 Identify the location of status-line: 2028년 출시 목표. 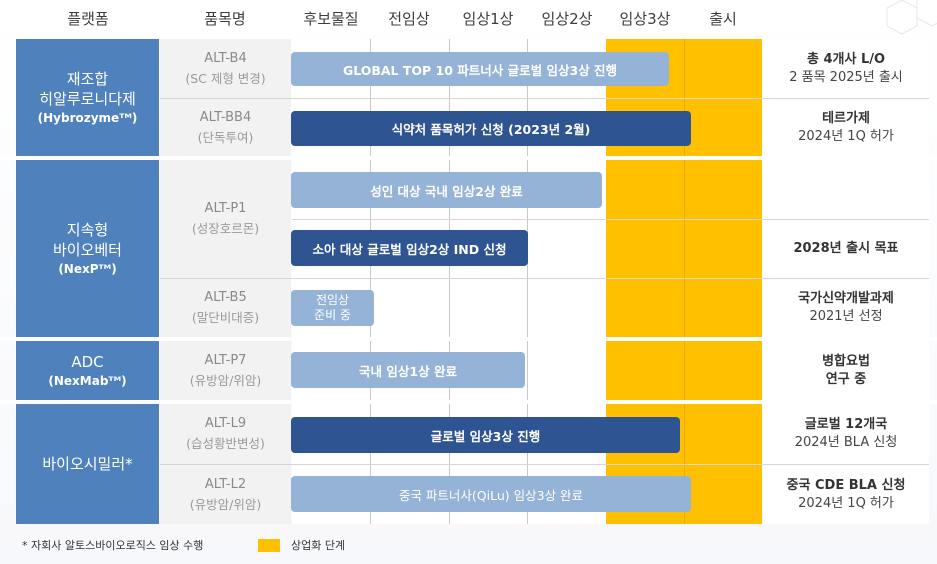
(846, 248).